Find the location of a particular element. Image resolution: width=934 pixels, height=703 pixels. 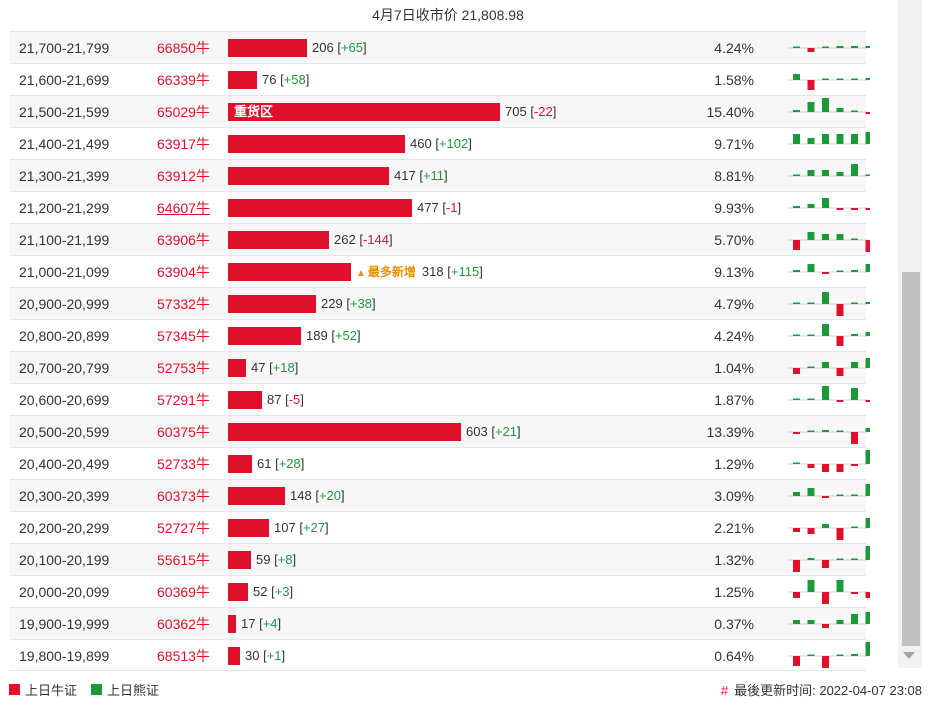

cbbc-code-link: 63906牛 is located at coordinates (183, 240).